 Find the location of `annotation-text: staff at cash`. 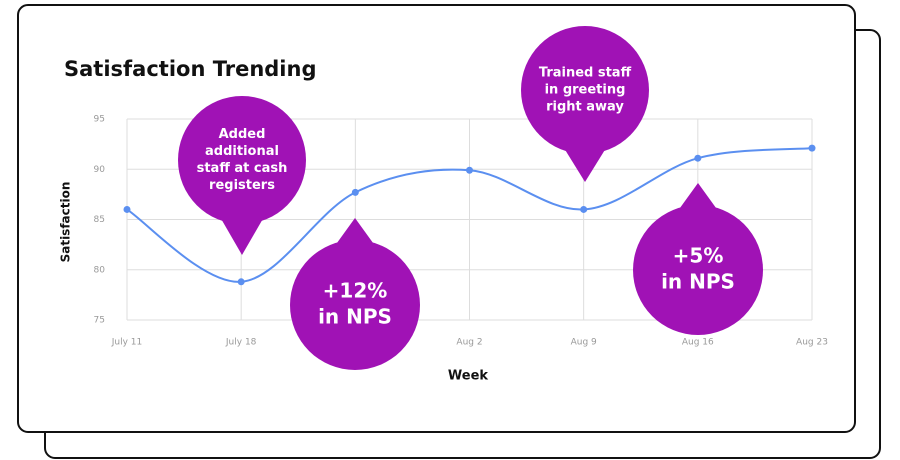

annotation-text: staff at cash is located at coordinates (242, 168).